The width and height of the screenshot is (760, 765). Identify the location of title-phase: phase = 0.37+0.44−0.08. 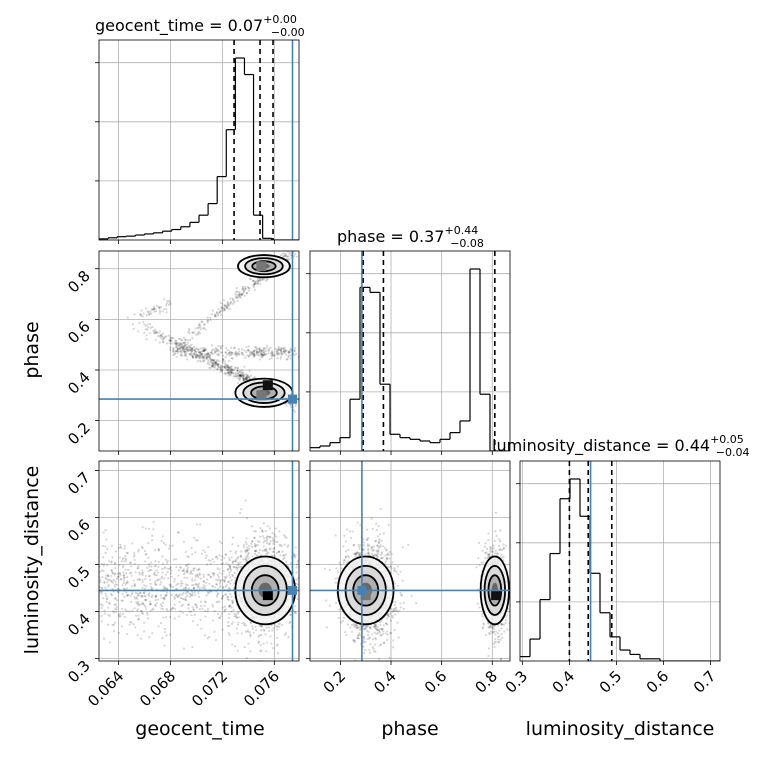
(410, 237).